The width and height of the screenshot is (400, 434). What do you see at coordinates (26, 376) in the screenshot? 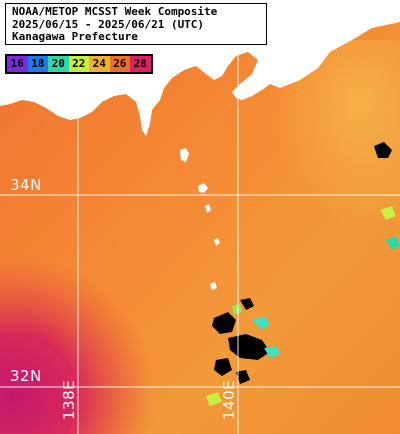
I see `lat-label-32n: 32N` at bounding box center [26, 376].